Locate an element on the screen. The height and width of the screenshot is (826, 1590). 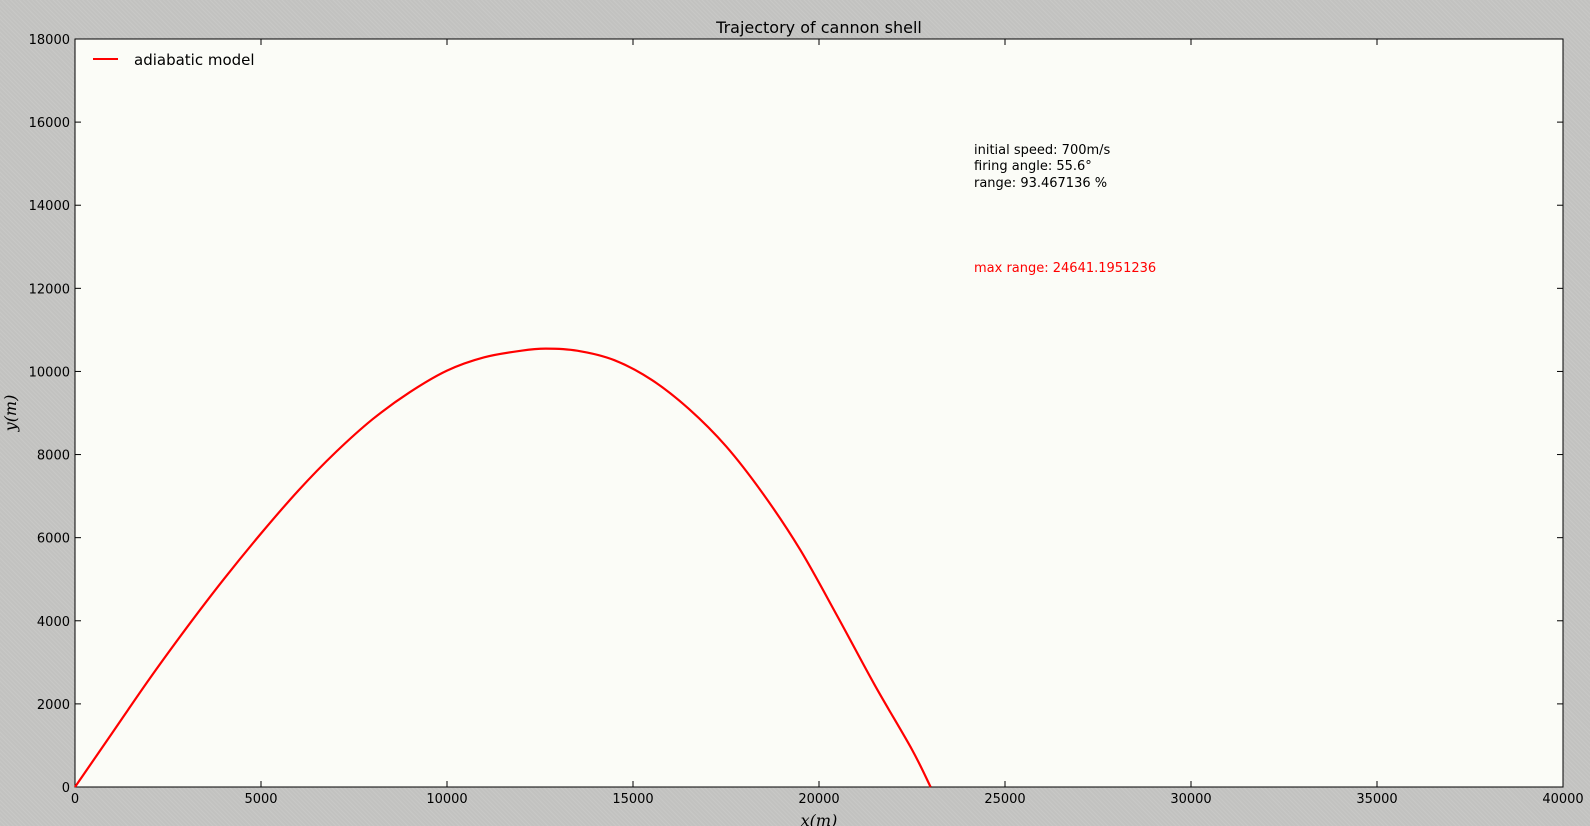
annotation-range: range: 93.467136 % is located at coordinates (1040, 183).